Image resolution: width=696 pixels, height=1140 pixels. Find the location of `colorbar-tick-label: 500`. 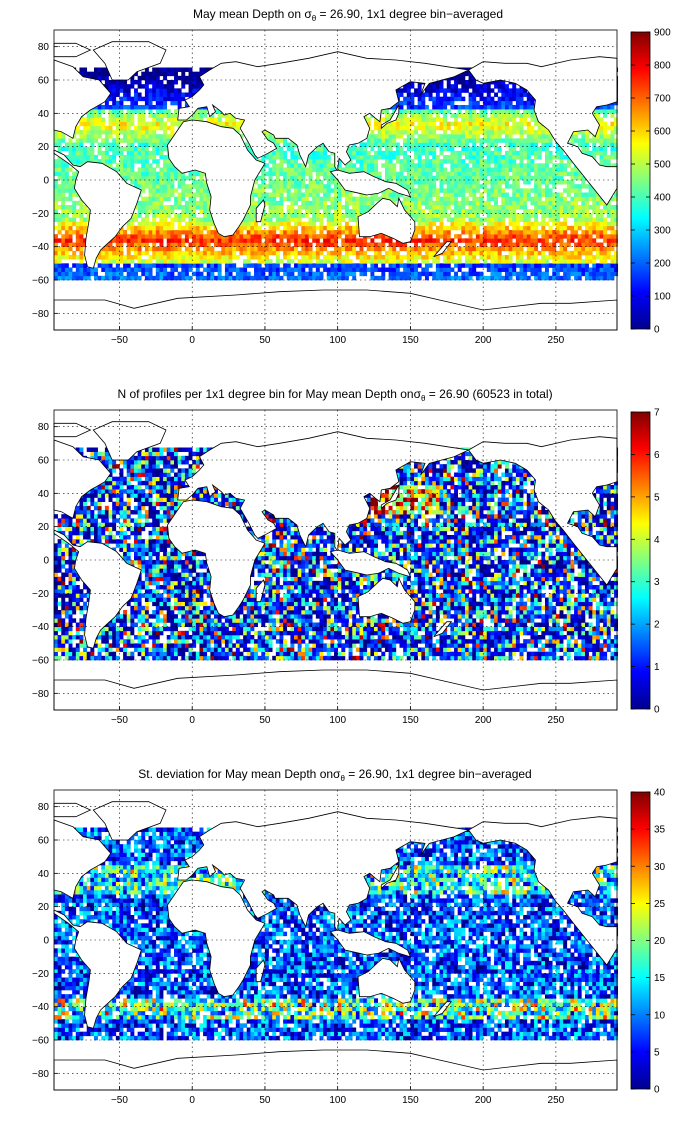

colorbar-tick-label: 500 is located at coordinates (662, 165).